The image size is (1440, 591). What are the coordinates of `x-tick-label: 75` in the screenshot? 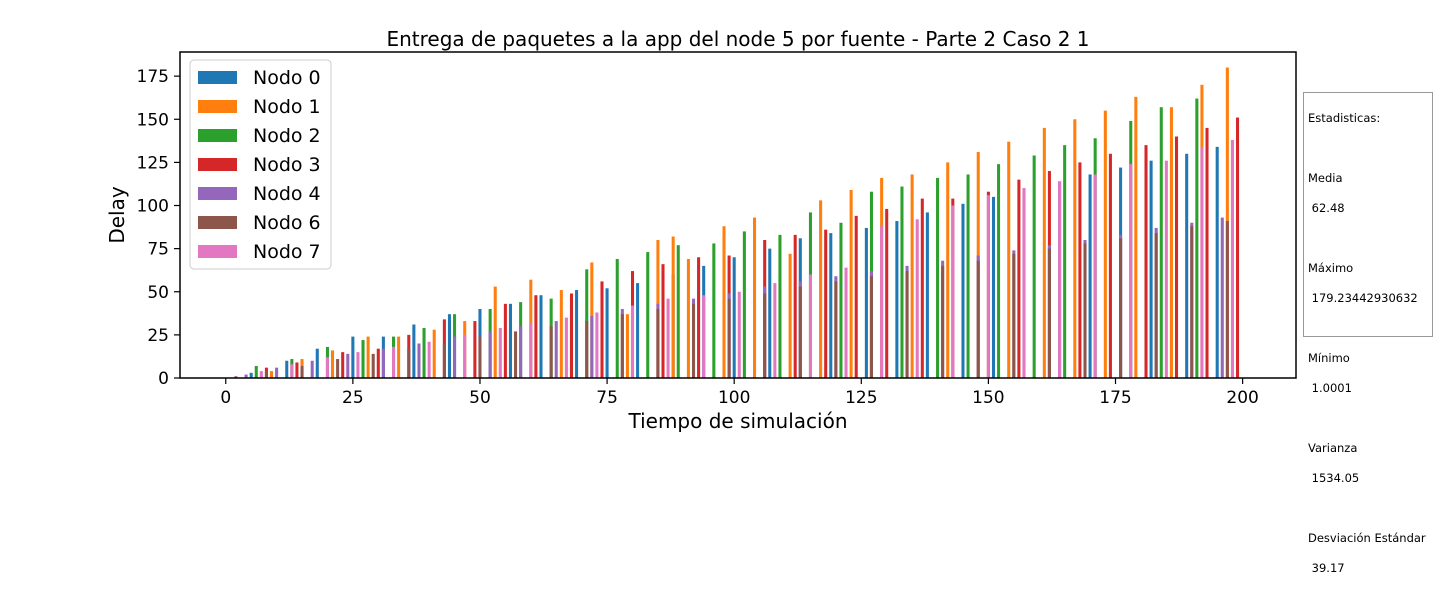 It's located at (607, 398).